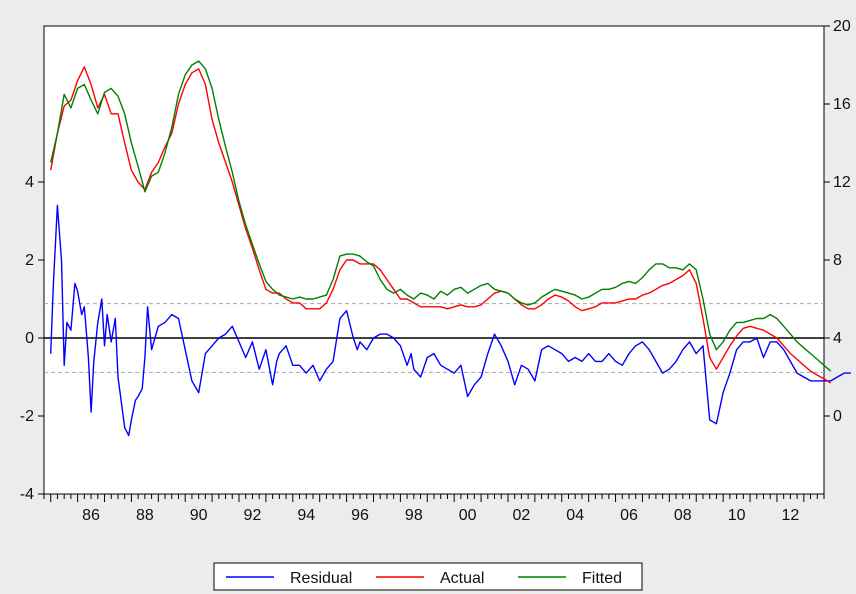  What do you see at coordinates (683, 515) in the screenshot?
I see `x-tick-label: 08` at bounding box center [683, 515].